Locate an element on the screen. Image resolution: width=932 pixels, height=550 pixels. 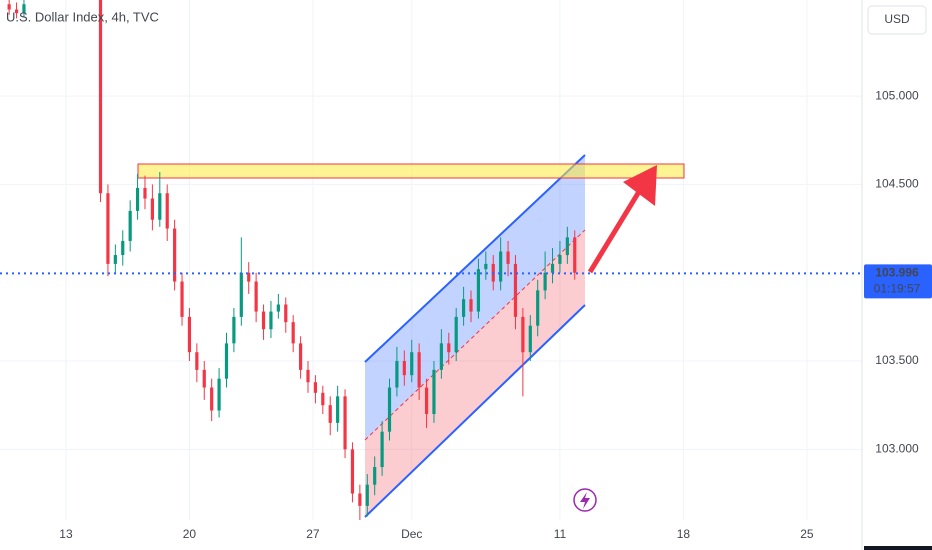
y-tick-label: 103.000 is located at coordinates (897, 449).